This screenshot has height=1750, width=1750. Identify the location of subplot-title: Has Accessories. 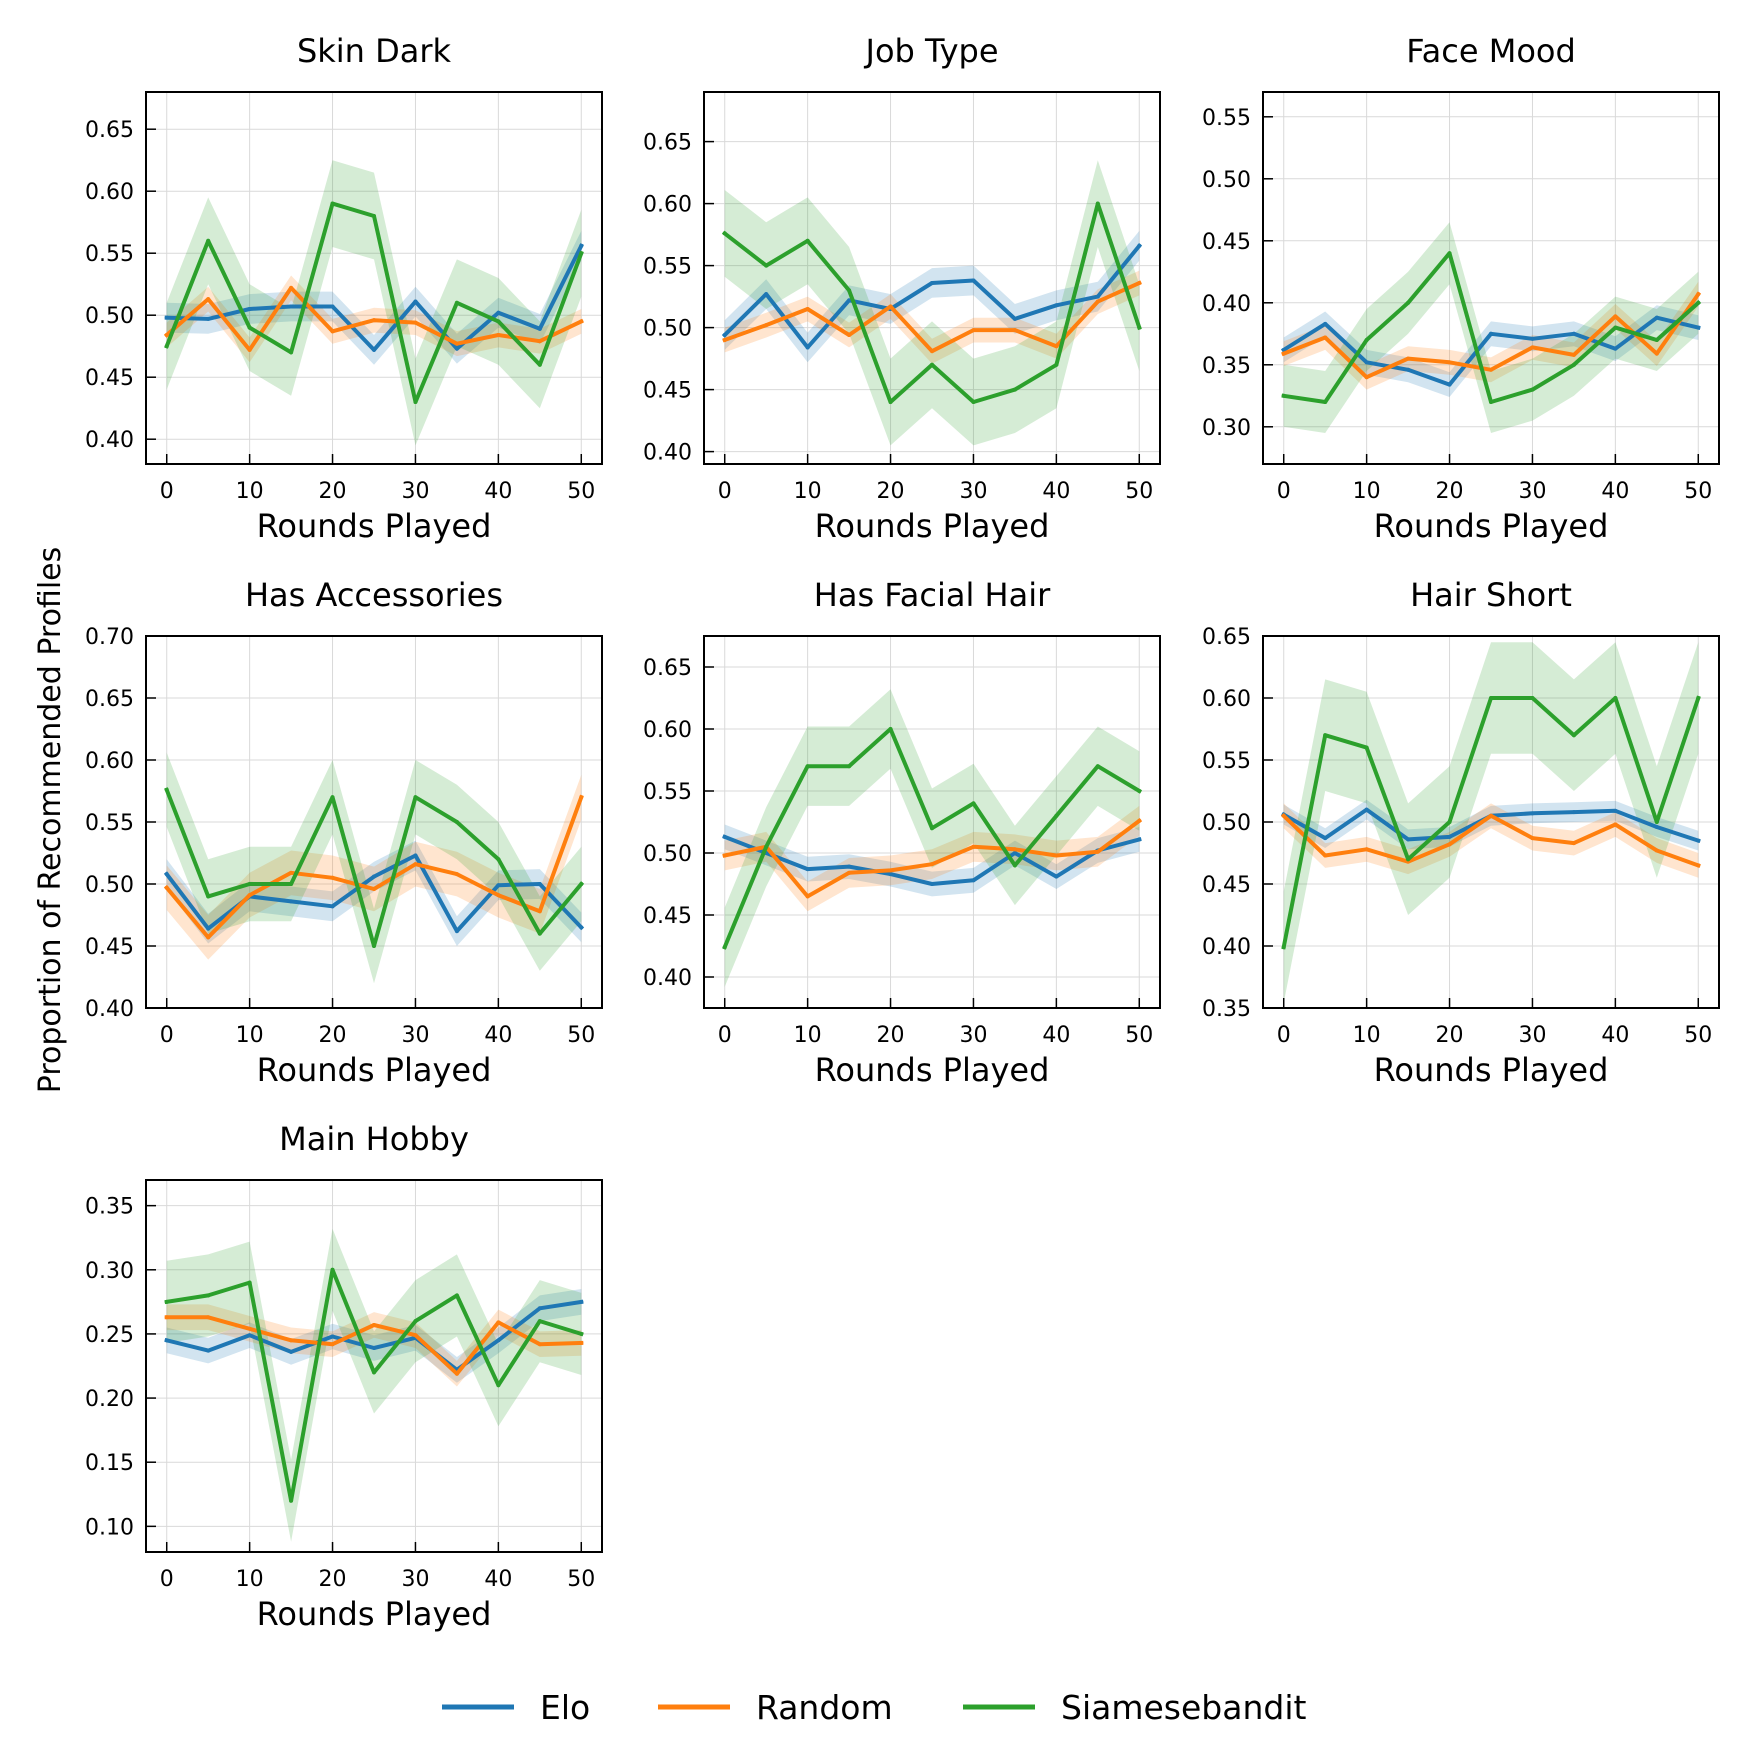
(374, 595).